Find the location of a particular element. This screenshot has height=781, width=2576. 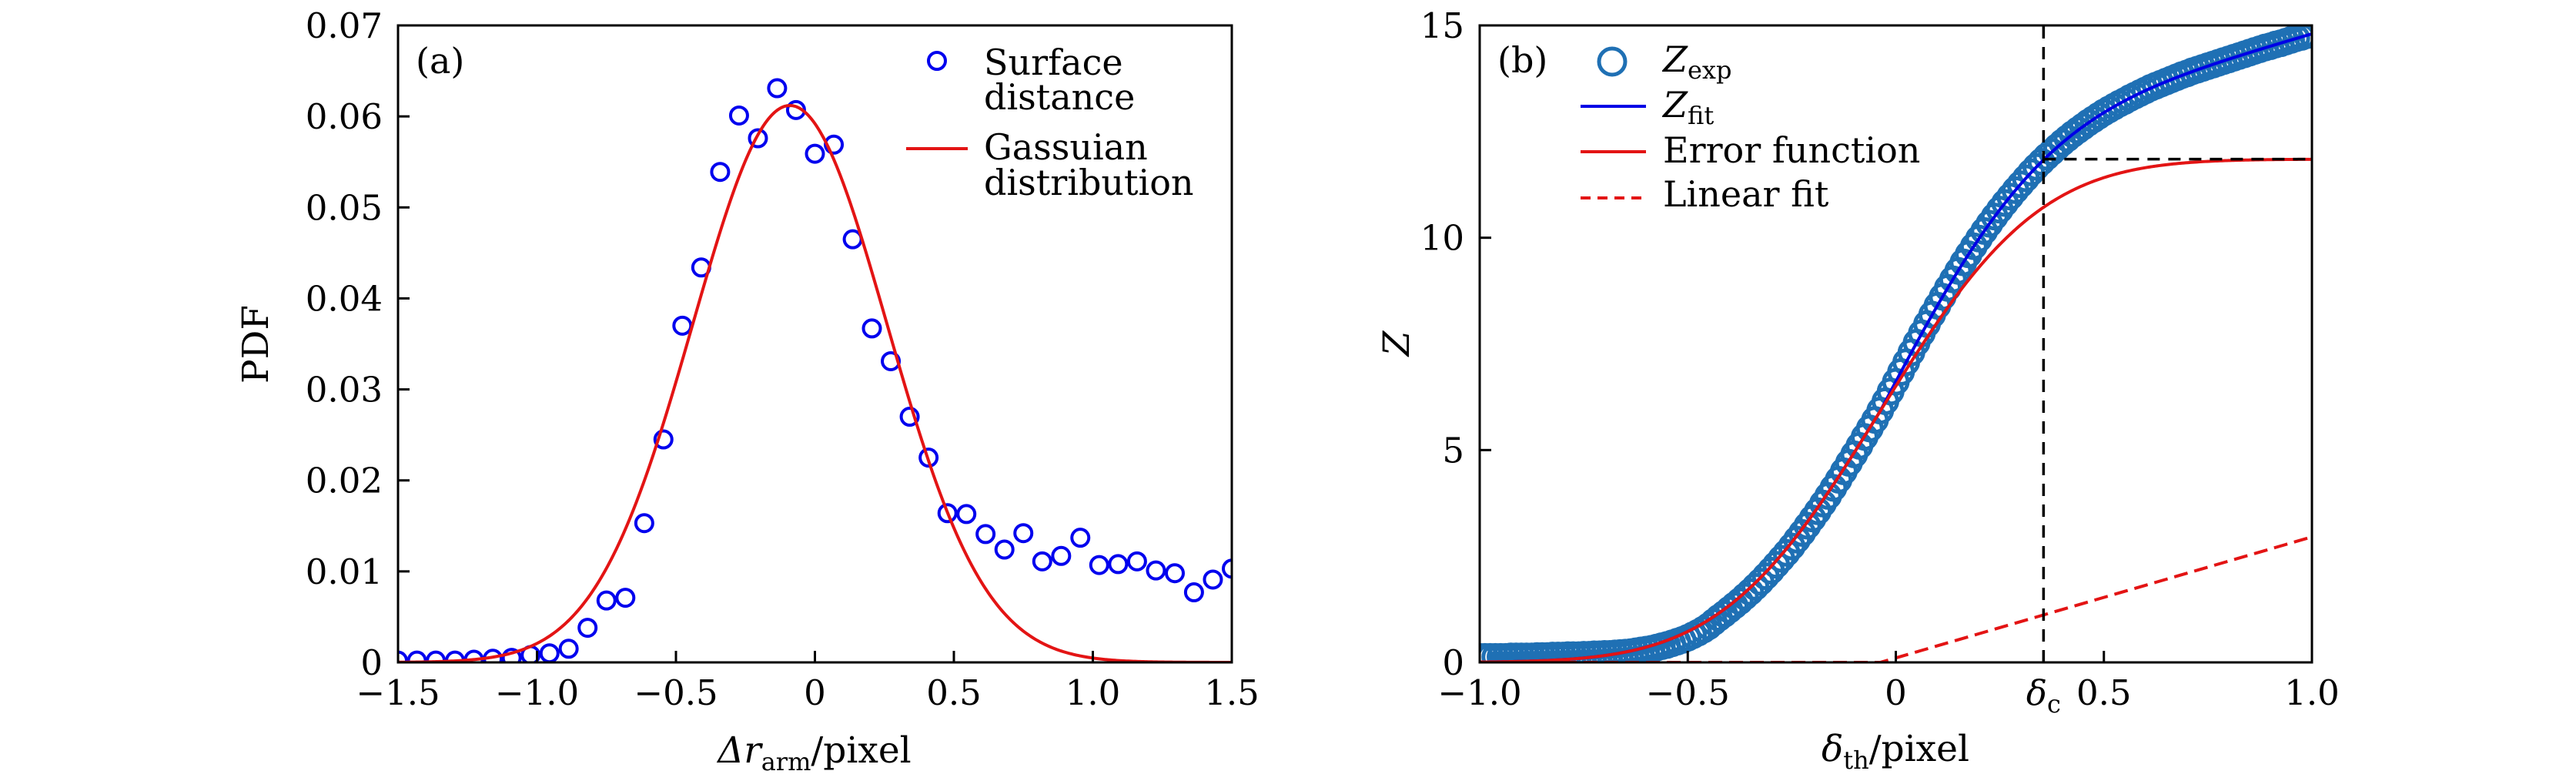

x-axis-label-symbol: Δr is located at coordinates (740, 751).